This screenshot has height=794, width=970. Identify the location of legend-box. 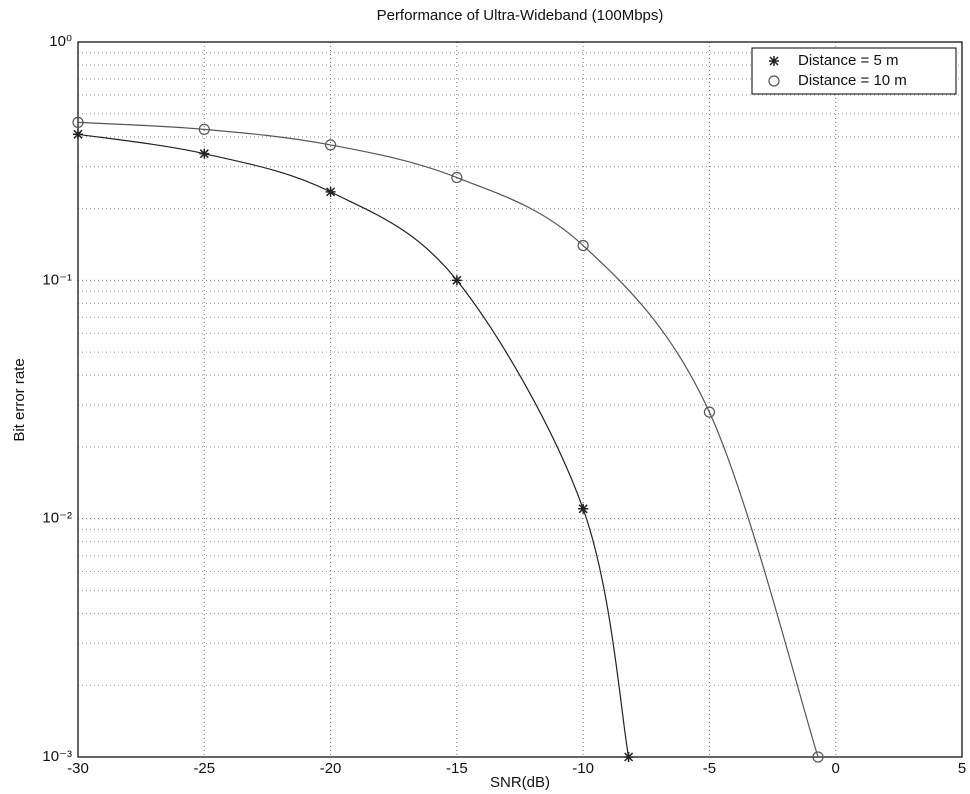
(854, 71).